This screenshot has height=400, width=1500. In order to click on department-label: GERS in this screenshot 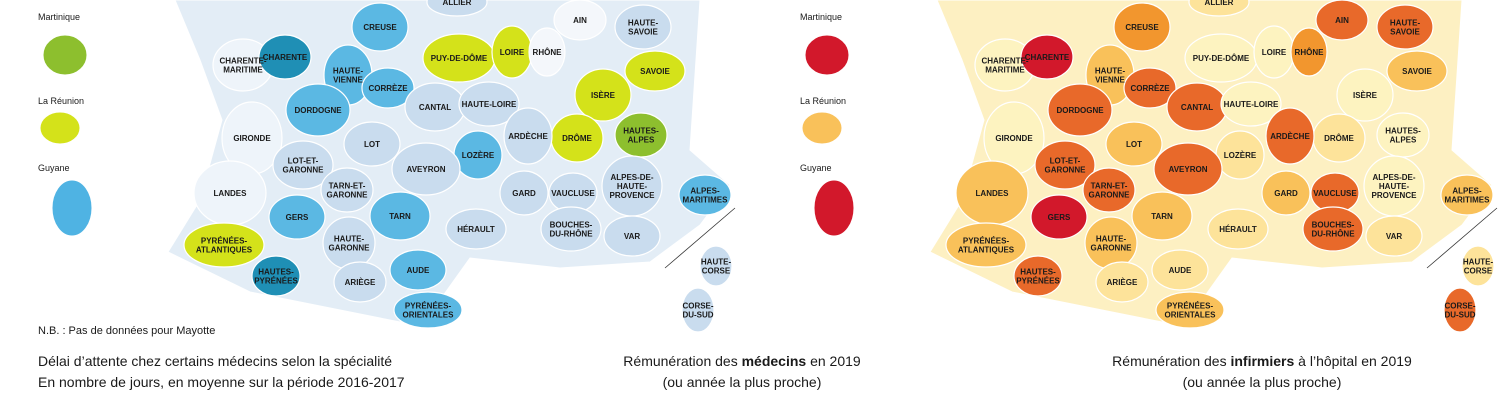, I will do `click(1059, 217)`.